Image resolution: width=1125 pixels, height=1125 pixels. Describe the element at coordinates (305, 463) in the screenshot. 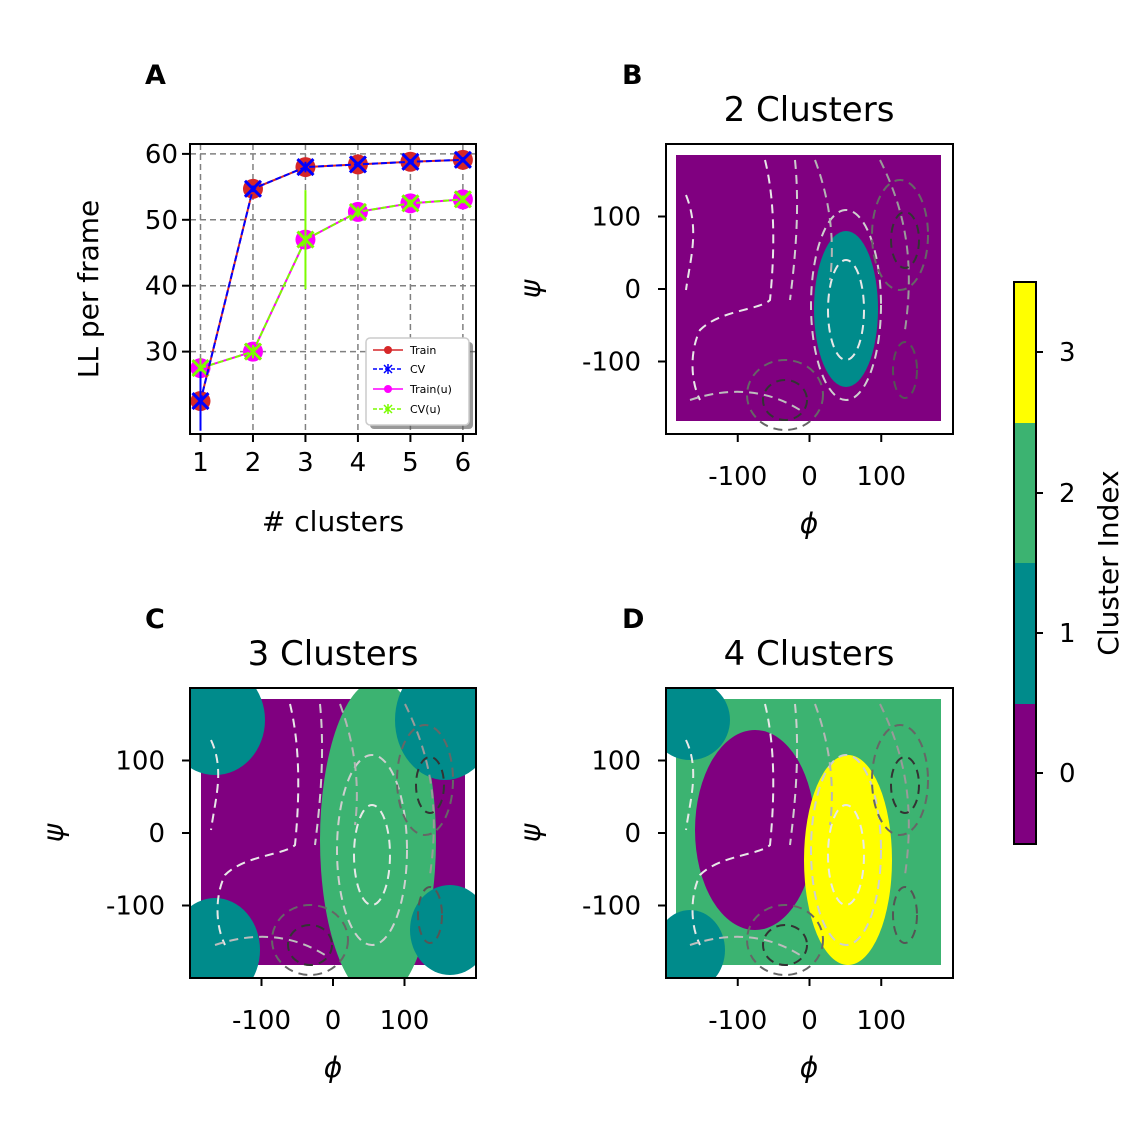

I see `xtick-label: 3` at that location.